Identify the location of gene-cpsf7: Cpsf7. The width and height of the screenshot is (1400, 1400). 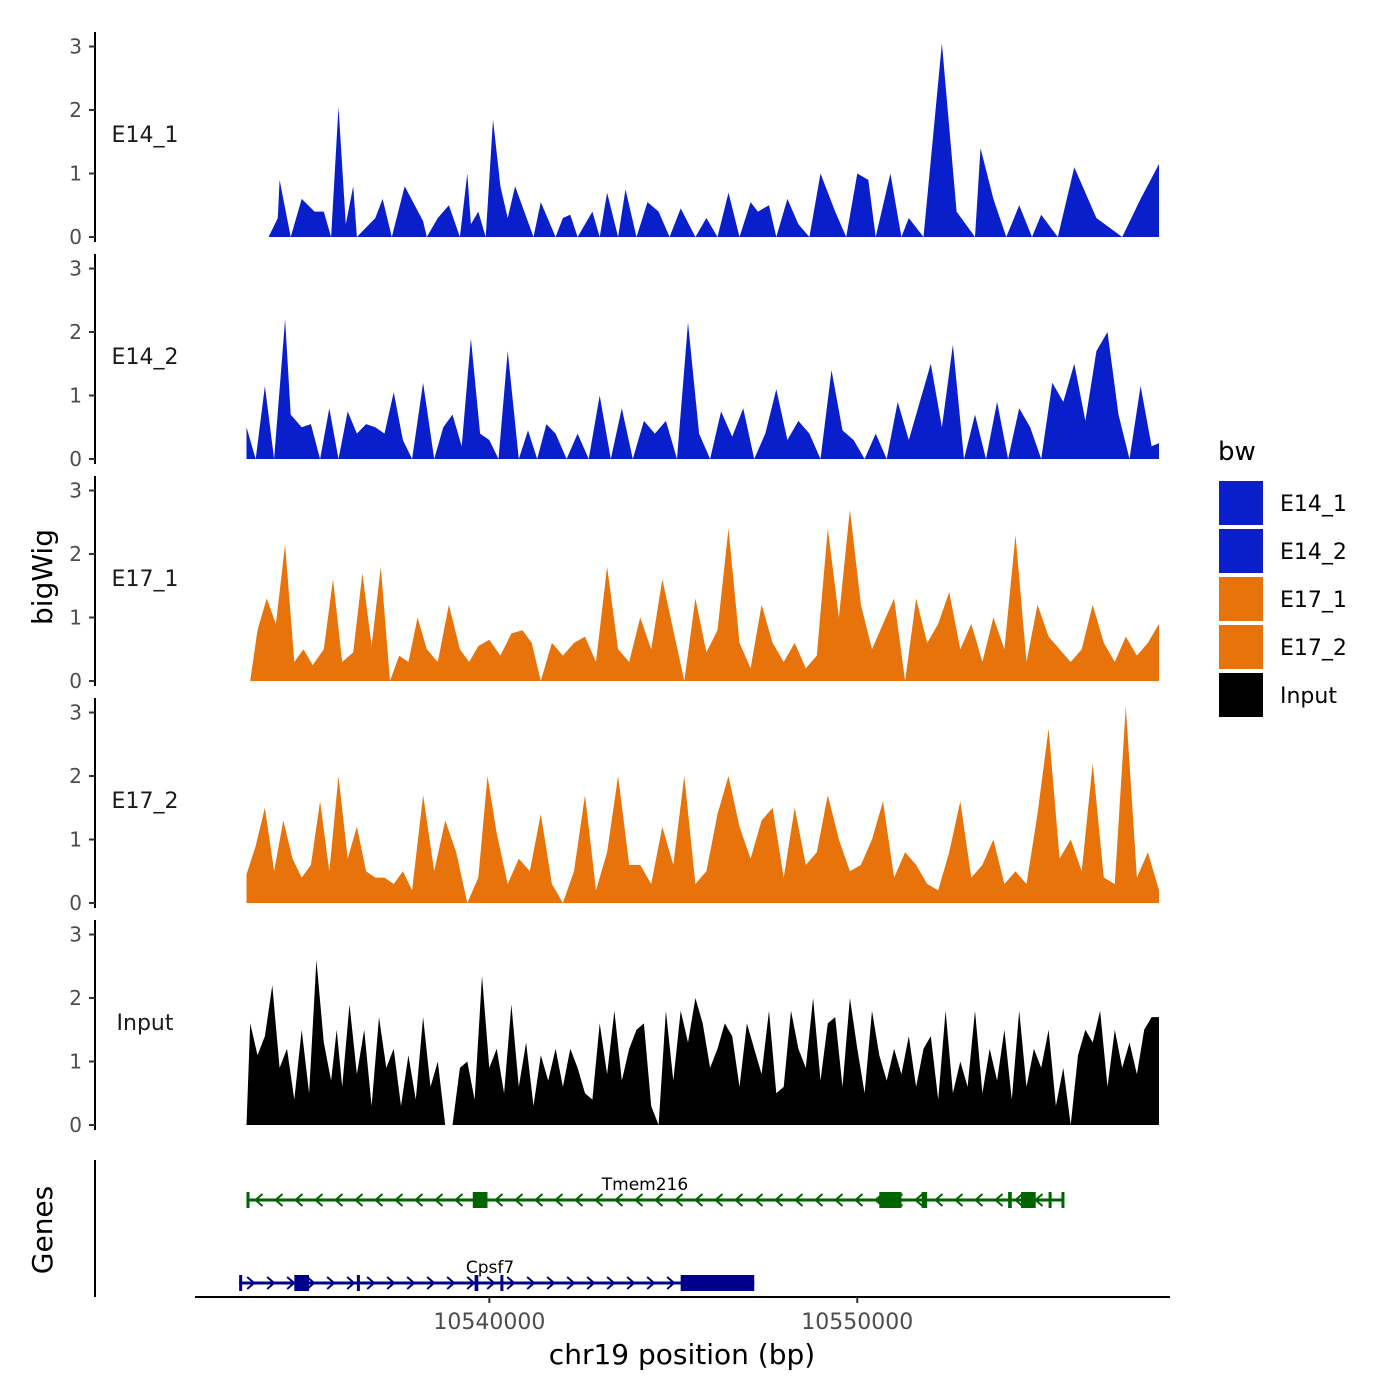
(497, 1274).